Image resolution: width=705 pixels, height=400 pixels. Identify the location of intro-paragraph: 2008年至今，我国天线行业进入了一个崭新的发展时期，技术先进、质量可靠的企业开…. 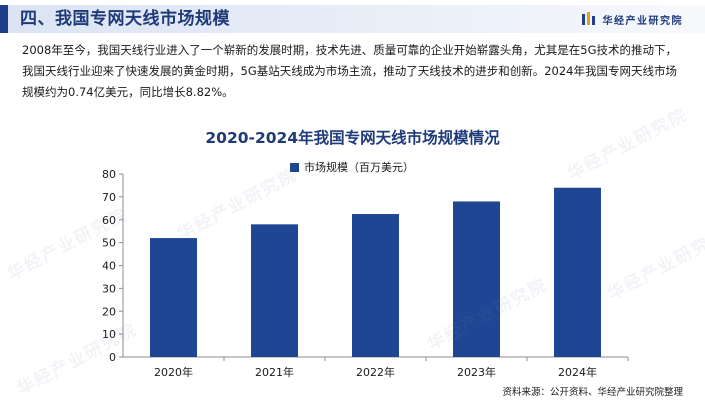
(349, 71).